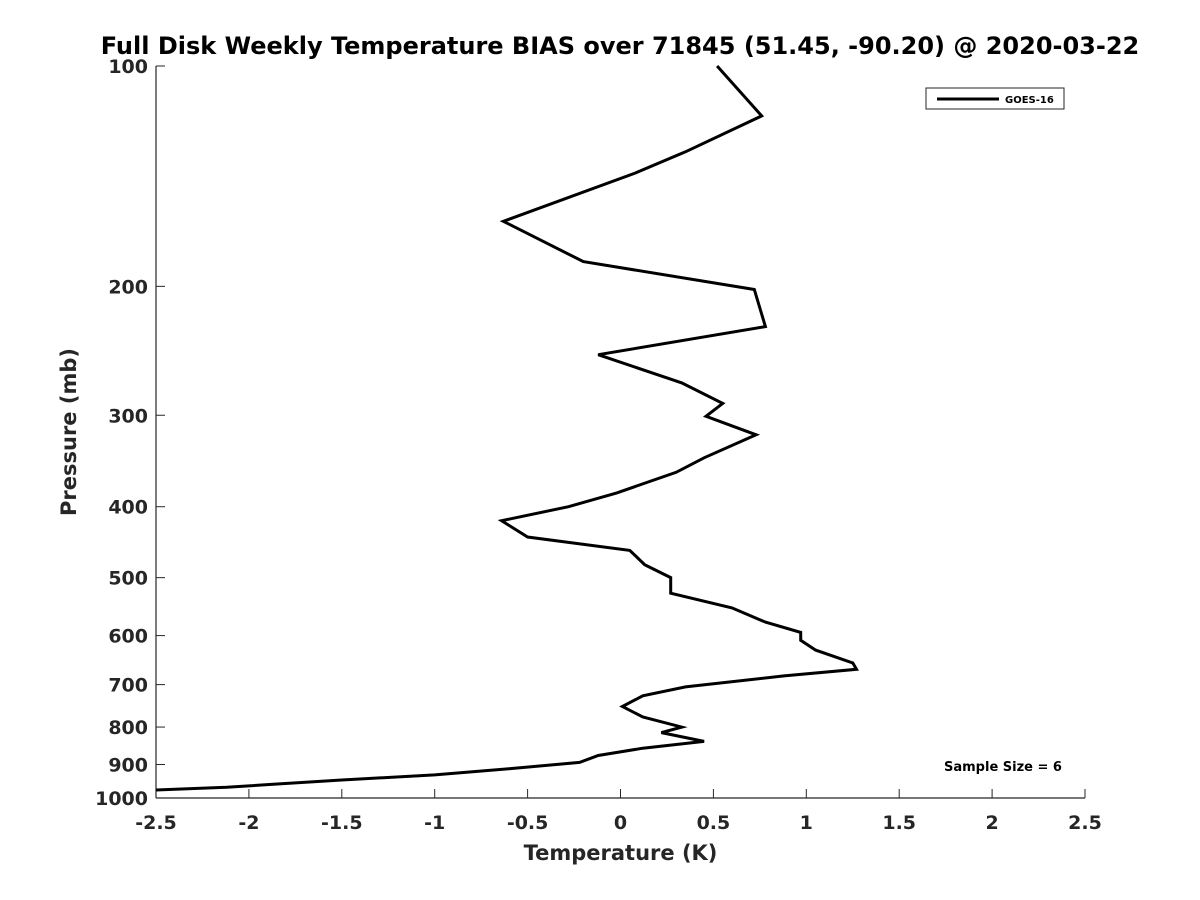 The width and height of the screenshot is (1200, 900). Describe the element at coordinates (899, 823) in the screenshot. I see `x-tick-label: 1.5` at that location.